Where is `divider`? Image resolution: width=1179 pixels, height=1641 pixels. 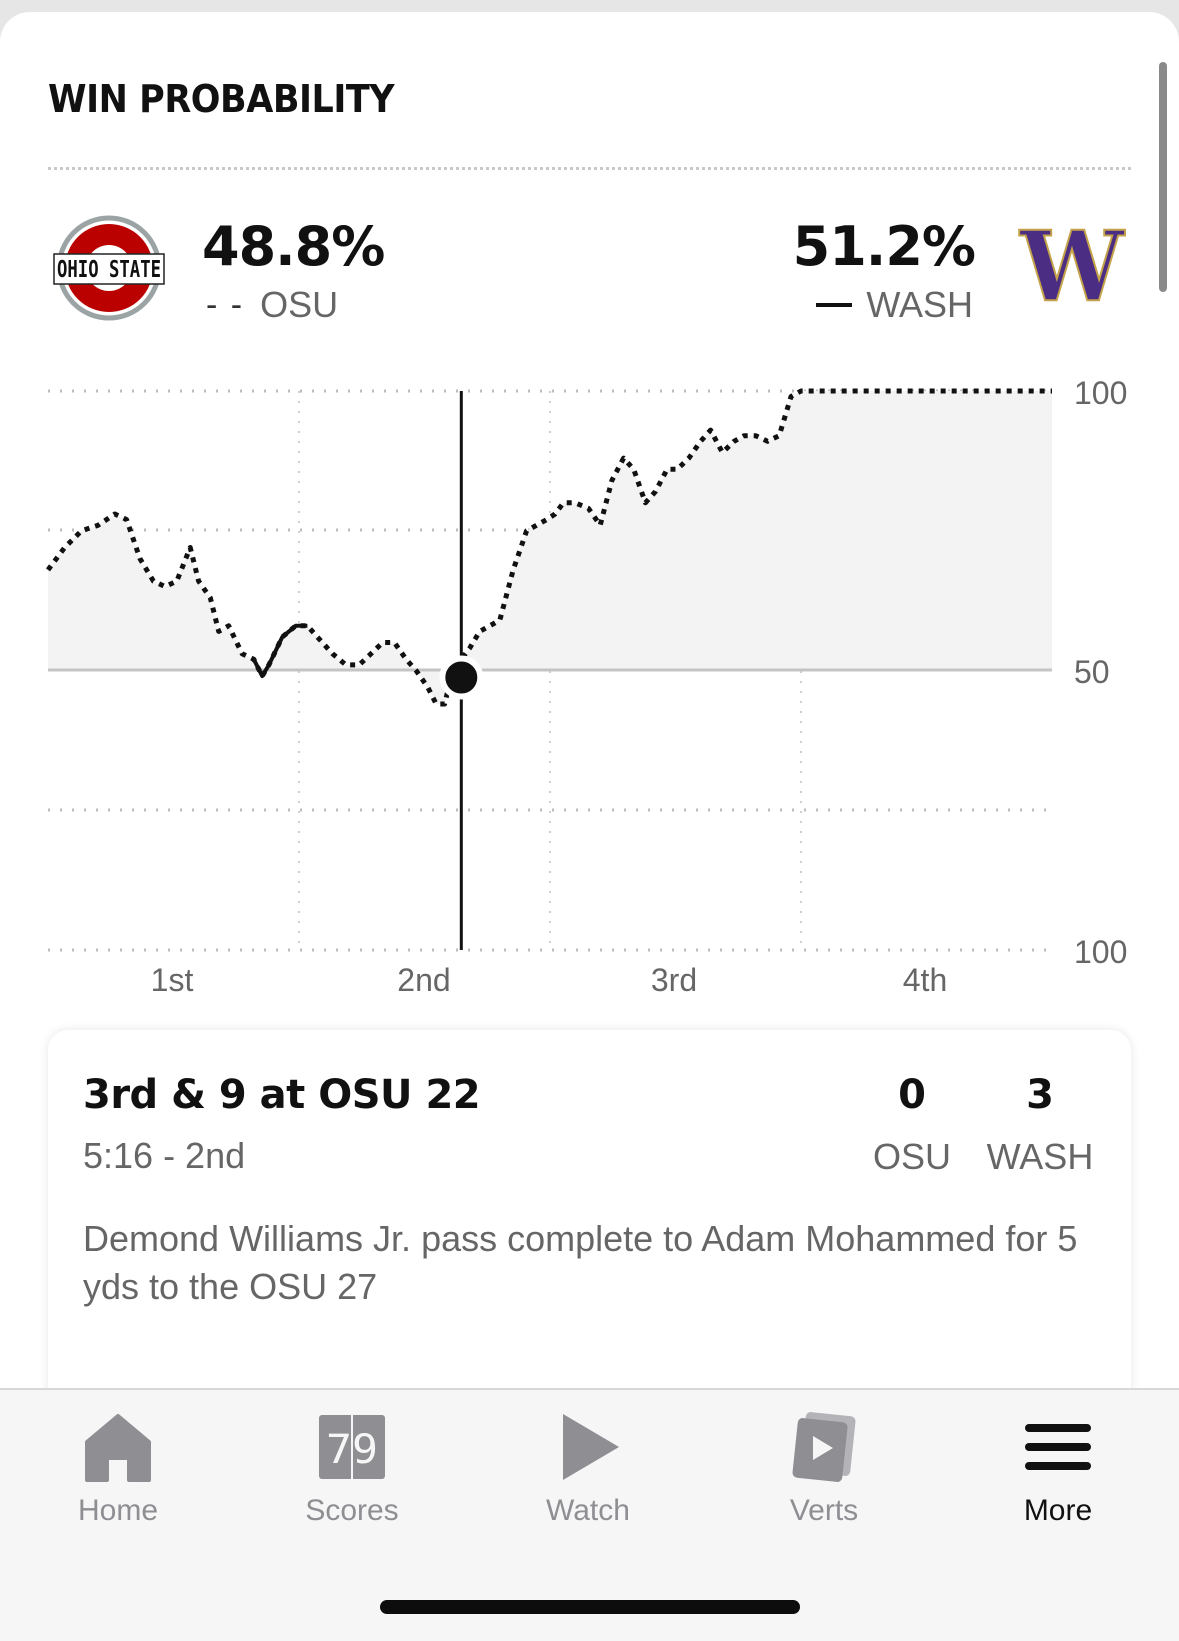 divider is located at coordinates (589, 168).